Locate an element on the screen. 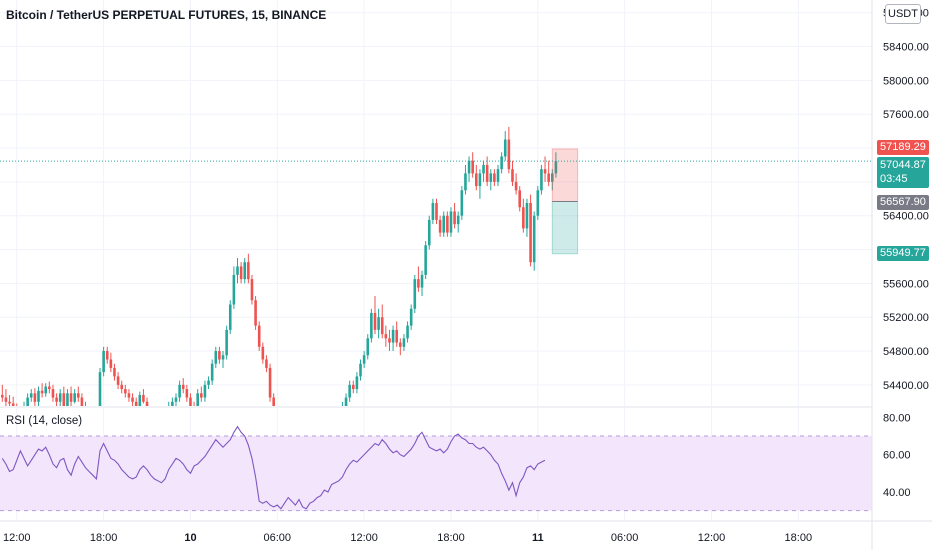 The height and width of the screenshot is (550, 932). price-tick-label: 55200.00 is located at coordinates (906, 318).